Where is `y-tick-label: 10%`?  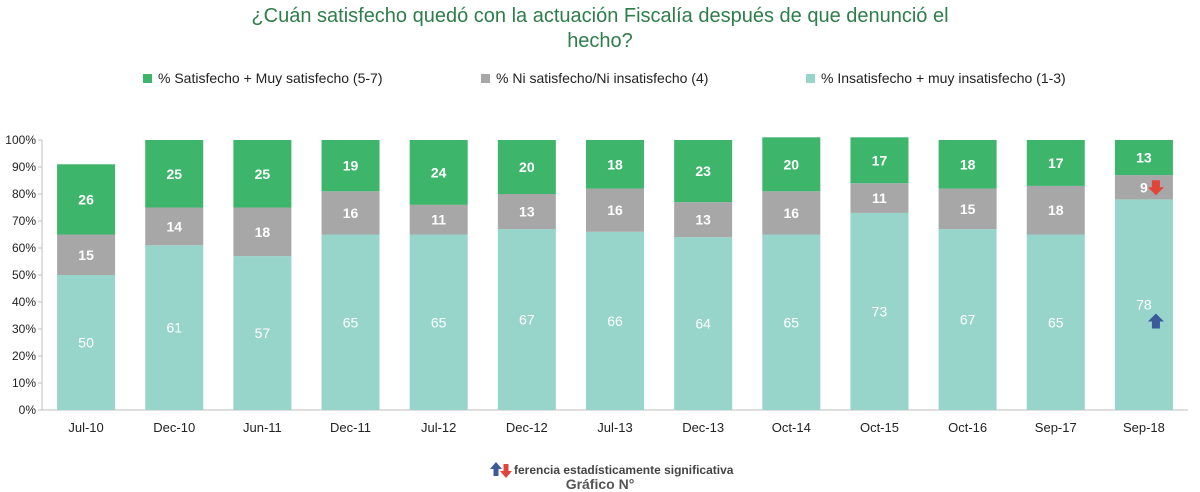 y-tick-label: 10% is located at coordinates (24, 383).